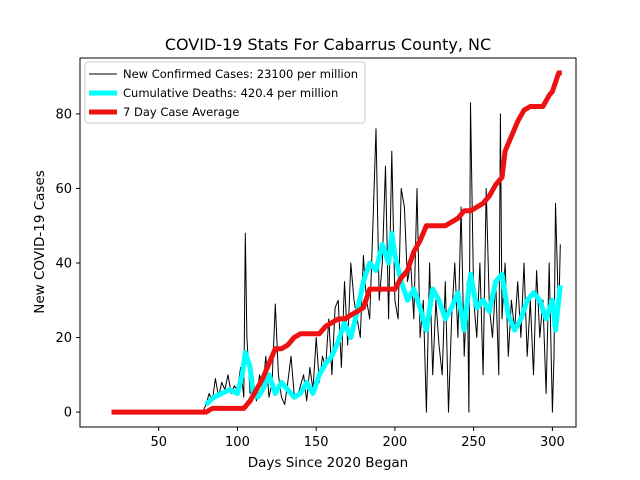  I want to click on y-tick-label: 20, so click(63, 338).